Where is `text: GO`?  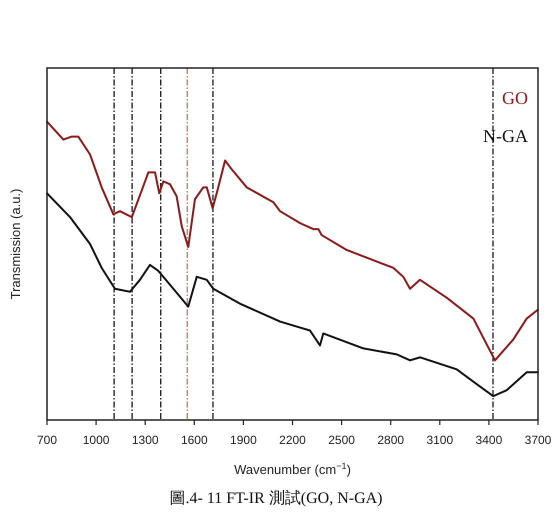
text: GO is located at coordinates (515, 98).